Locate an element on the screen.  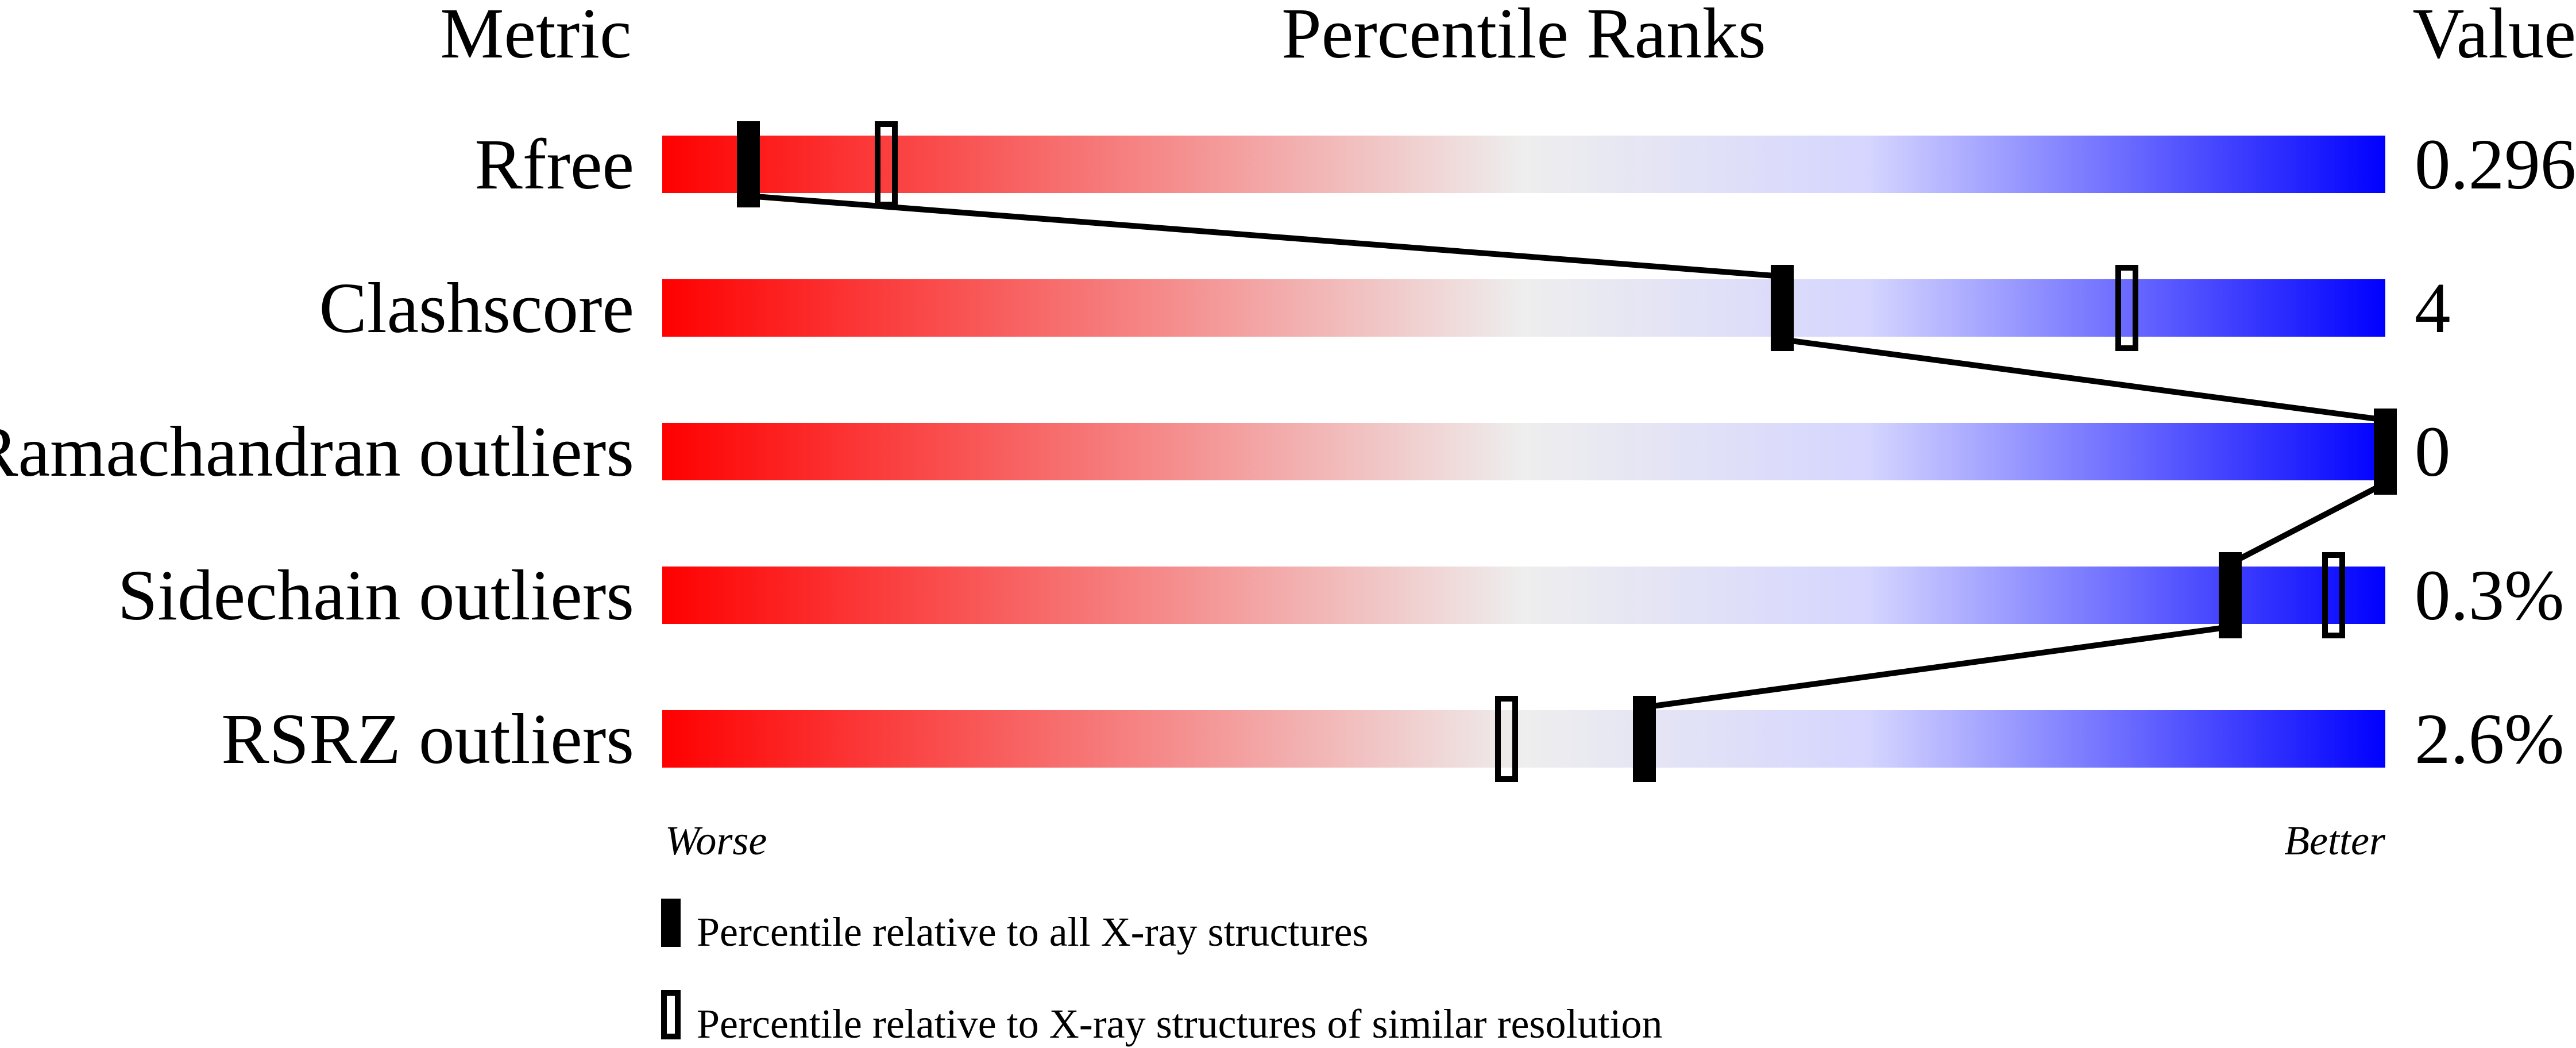
metric-label: Ramachandran outliers is located at coordinates (317, 453).